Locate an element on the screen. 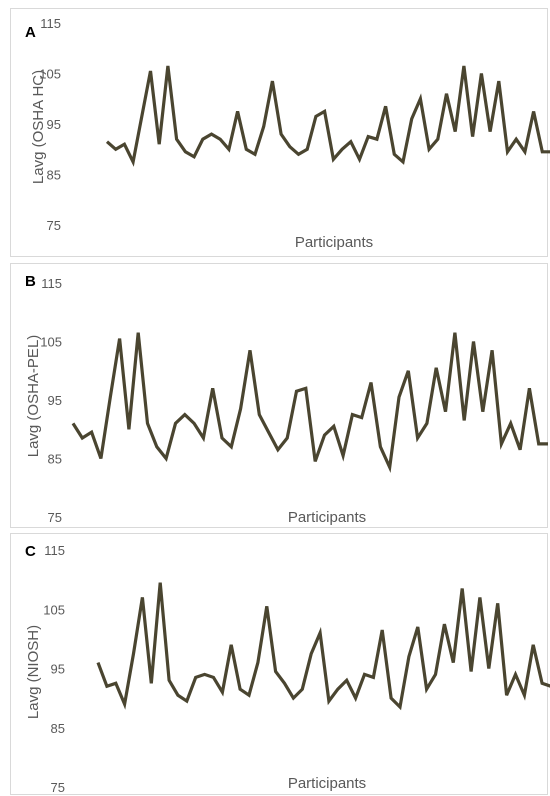 The width and height of the screenshot is (550, 796). panel-letter: B is located at coordinates (30, 281).